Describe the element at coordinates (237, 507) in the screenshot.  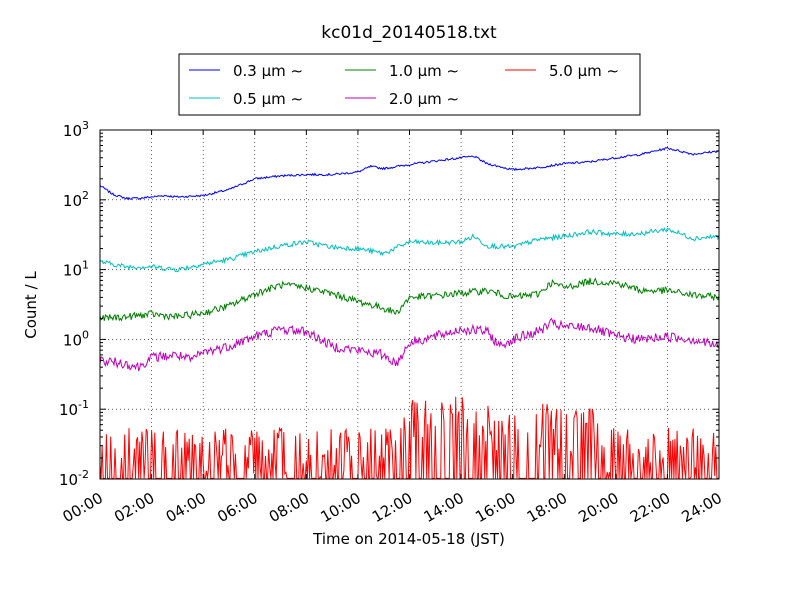
I see `x-tick-label: 06:00` at that location.